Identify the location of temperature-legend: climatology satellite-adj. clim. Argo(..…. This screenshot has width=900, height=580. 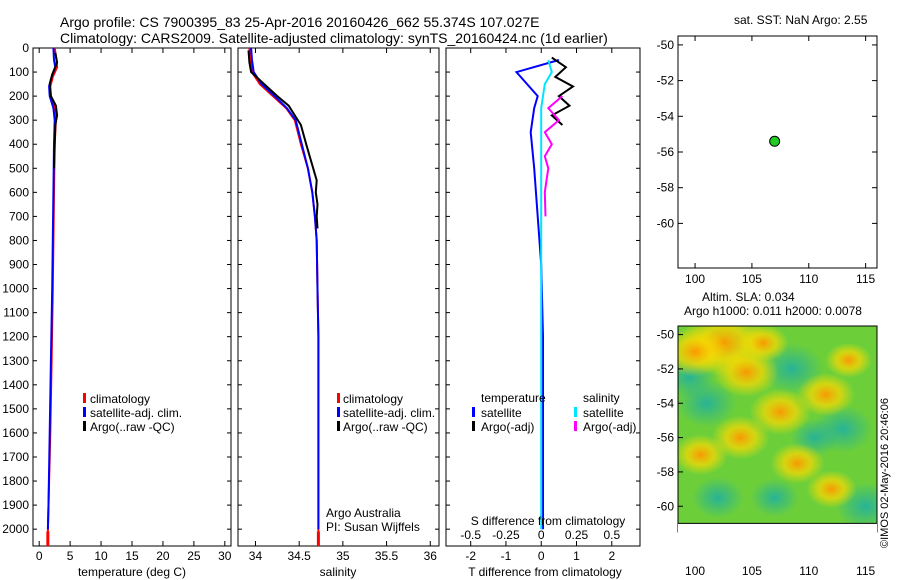
(132, 413).